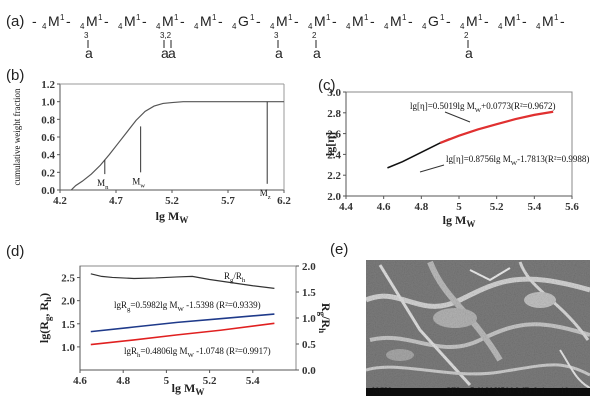 The width and height of the screenshot is (612, 407). Describe the element at coordinates (474, 37) in the screenshot. I see `sequence-unit: 4 M 12a-` at that location.